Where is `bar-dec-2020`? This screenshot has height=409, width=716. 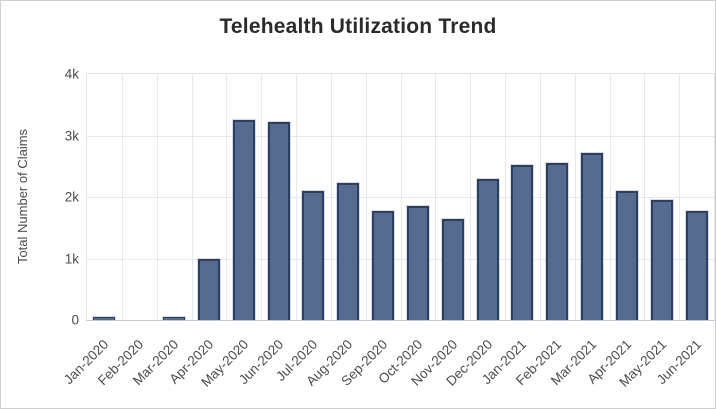
bar-dec-2020 is located at coordinates (487, 249).